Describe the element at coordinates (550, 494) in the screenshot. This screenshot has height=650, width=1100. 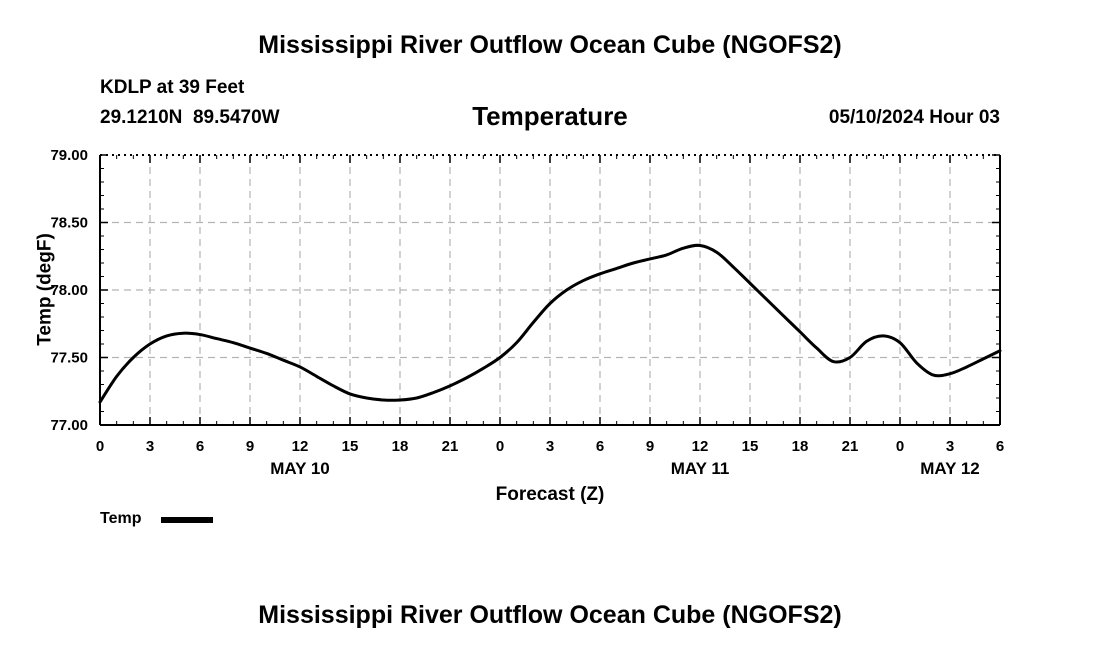
I see `x-axis-title: Forecast (Z)` at that location.